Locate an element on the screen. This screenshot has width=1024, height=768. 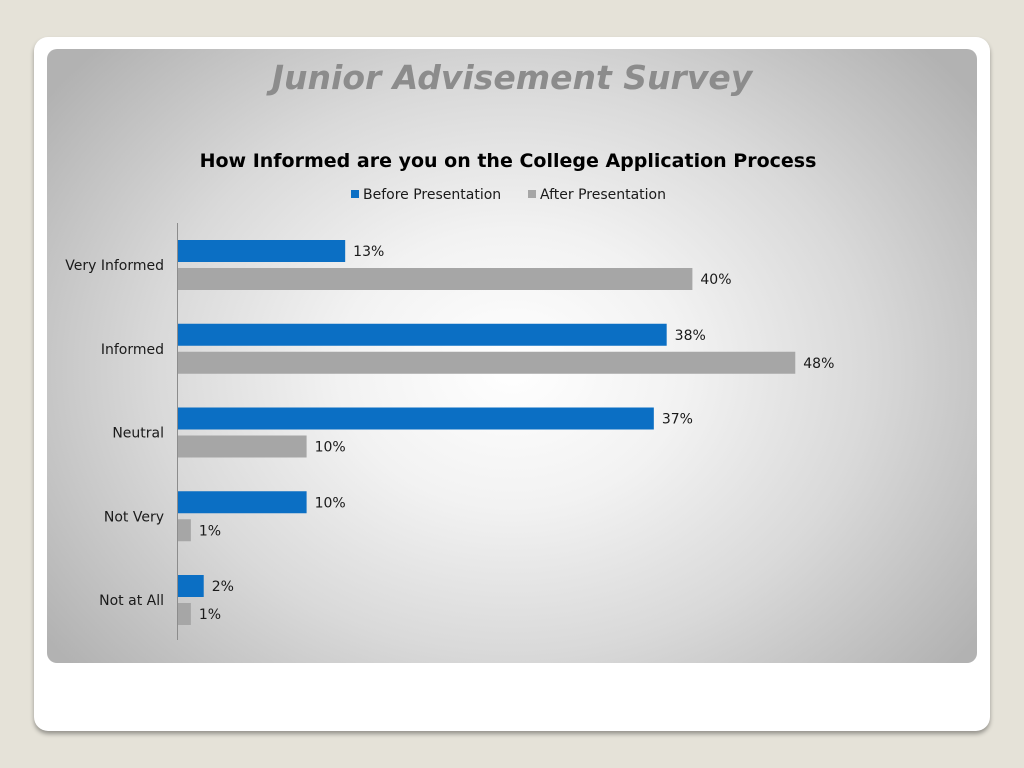
legend-label-before: Before Presentation is located at coordinates (432, 195).